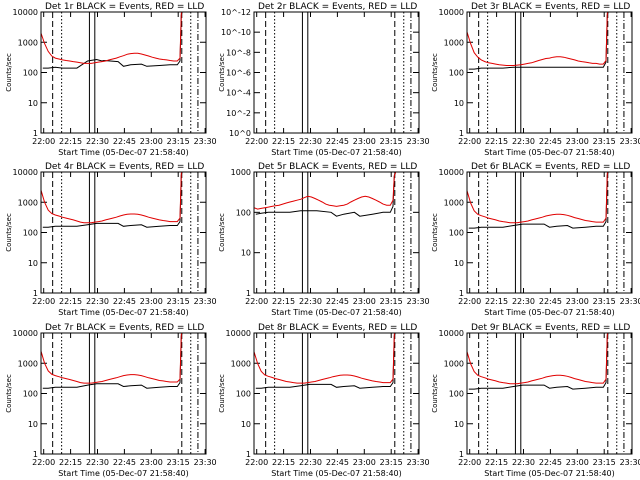 This screenshot has height=480, width=640. Describe the element at coordinates (124, 167) in the screenshot. I see `panel-title: Det 4r BLACK = Events, RED = LLD` at that location.